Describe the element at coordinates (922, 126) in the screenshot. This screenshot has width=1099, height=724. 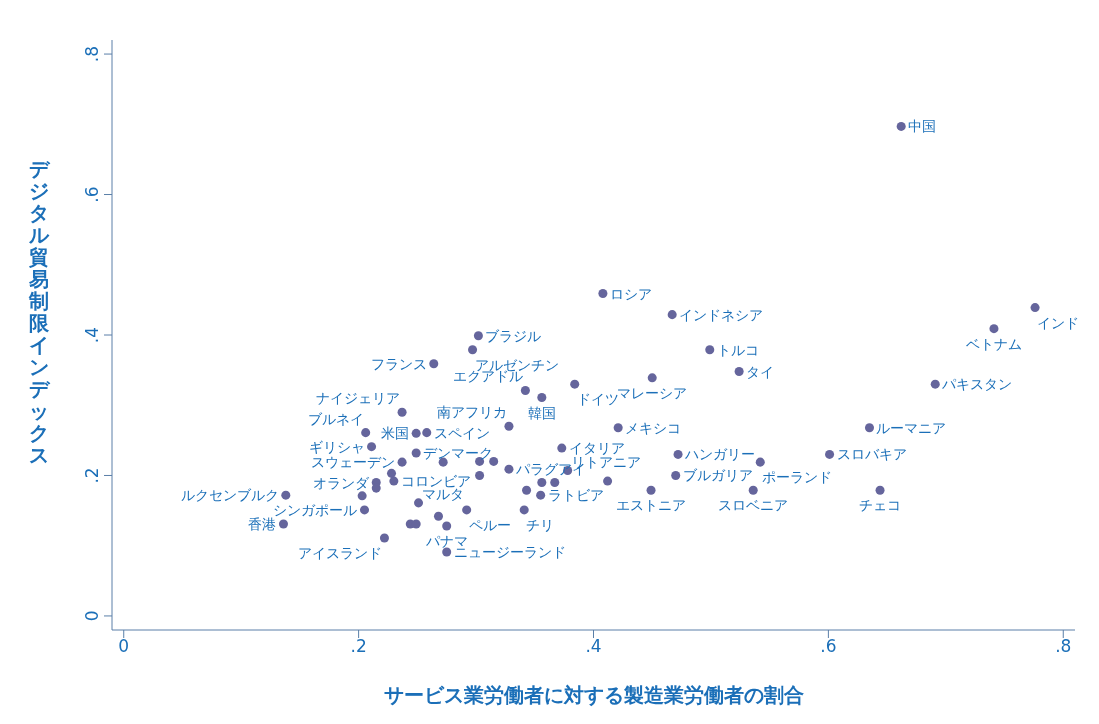
I see `annotation: 中国` at that location.